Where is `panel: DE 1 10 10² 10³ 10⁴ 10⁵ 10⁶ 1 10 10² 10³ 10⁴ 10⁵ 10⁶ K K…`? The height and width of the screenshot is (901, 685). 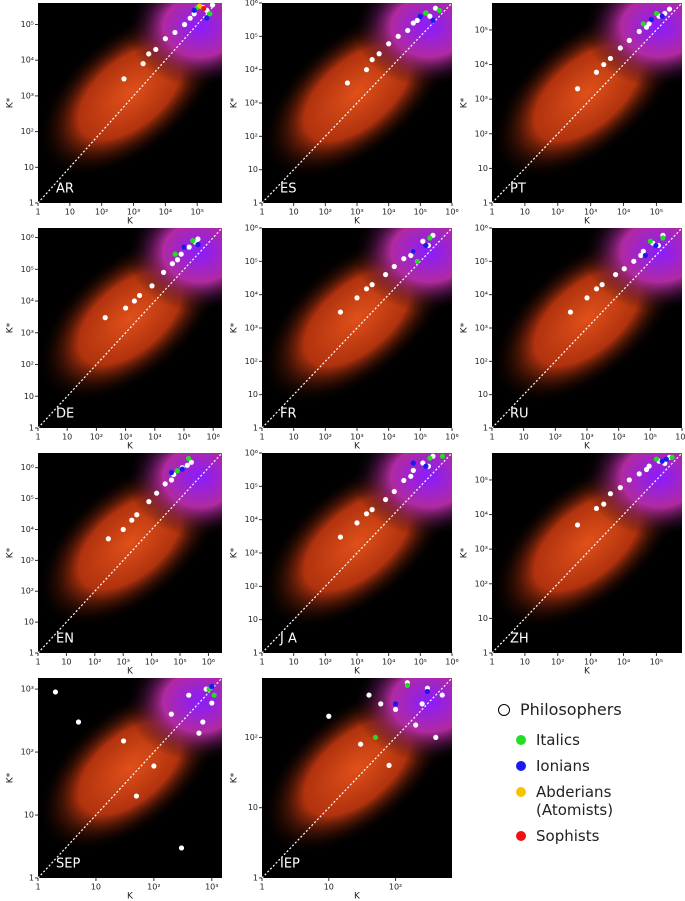
panel: DE 1 10 10² 10³ 10⁴ 10⁵ 10⁶ 1 10 10² 10³ 10⁴ 10⁵ 10⁶ K K… is located at coordinates (114, 340).